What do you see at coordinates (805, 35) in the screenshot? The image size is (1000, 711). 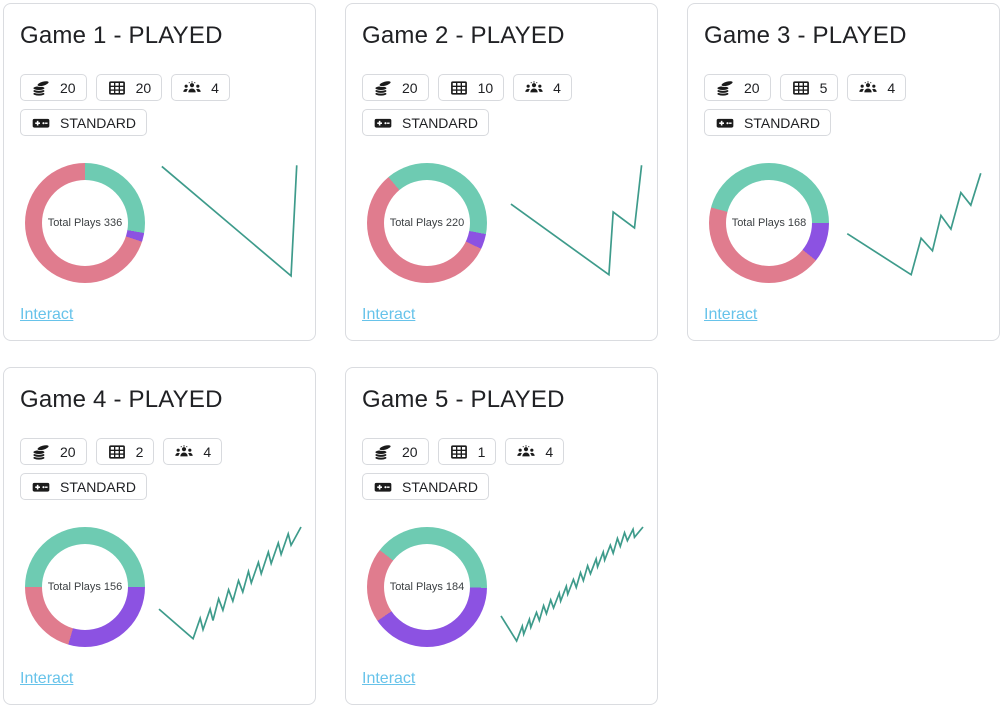 I see `page-title: Game 3 - PLAYED` at bounding box center [805, 35].